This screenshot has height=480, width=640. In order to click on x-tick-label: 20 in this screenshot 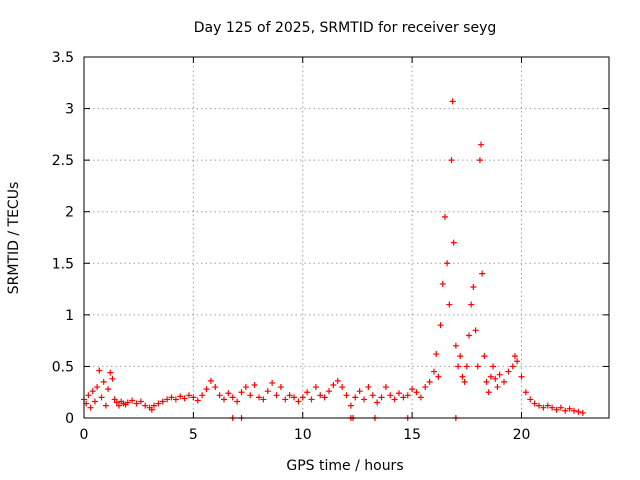, I will do `click(522, 435)`.